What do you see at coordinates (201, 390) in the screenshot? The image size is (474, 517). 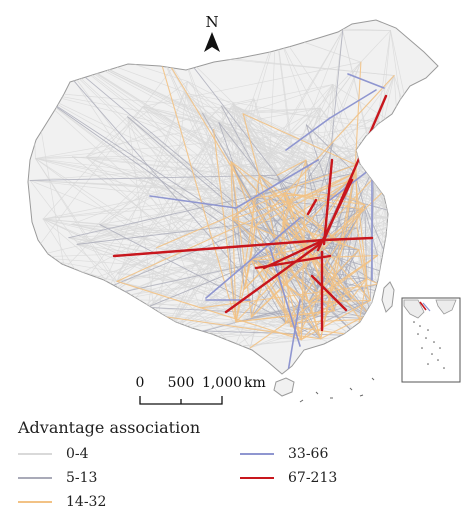 I see `scale-bar: 0 500 1,000 km` at bounding box center [201, 390].